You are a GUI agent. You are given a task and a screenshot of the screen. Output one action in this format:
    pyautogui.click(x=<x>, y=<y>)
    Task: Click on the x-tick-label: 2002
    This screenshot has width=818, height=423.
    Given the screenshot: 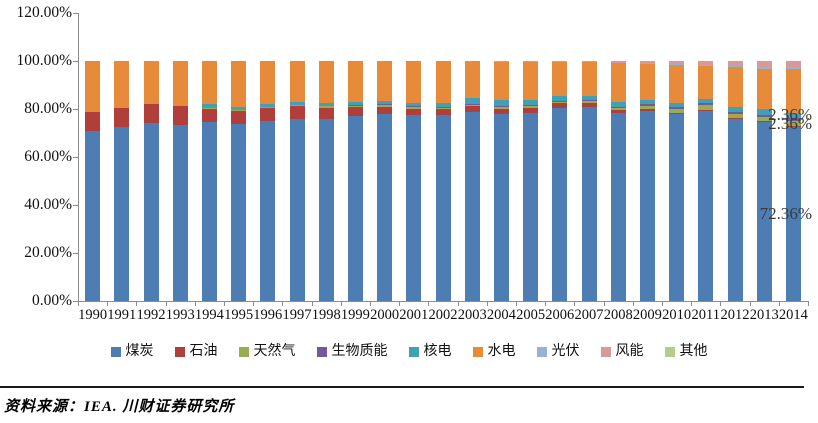 What is the action you would take?
    pyautogui.click(x=443, y=315)
    